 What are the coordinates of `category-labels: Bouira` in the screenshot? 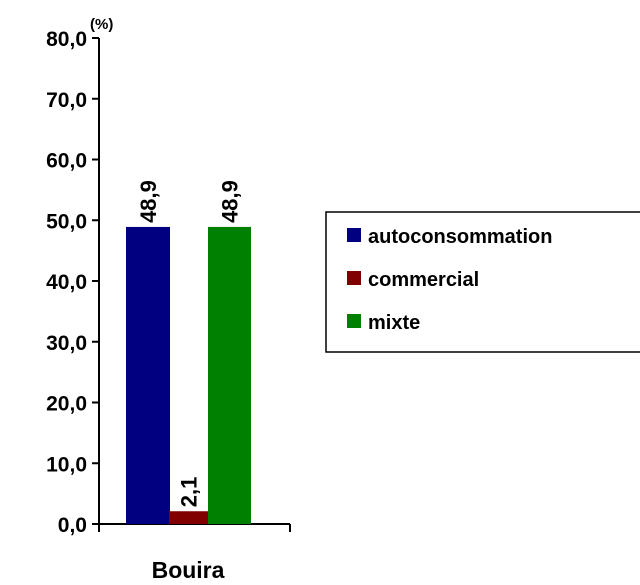 It's located at (188, 570).